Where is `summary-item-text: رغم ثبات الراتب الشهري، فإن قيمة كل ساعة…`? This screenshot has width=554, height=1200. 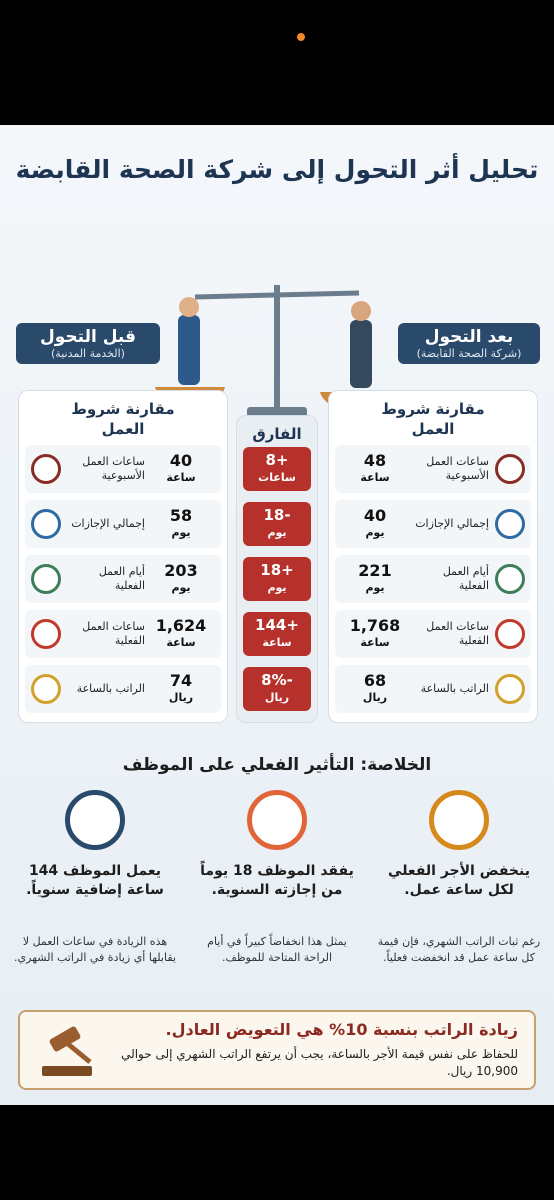 summary-item-text: رغم ثبات الراتب الشهري، فإن قيمة كل ساعة… is located at coordinates (459, 949).